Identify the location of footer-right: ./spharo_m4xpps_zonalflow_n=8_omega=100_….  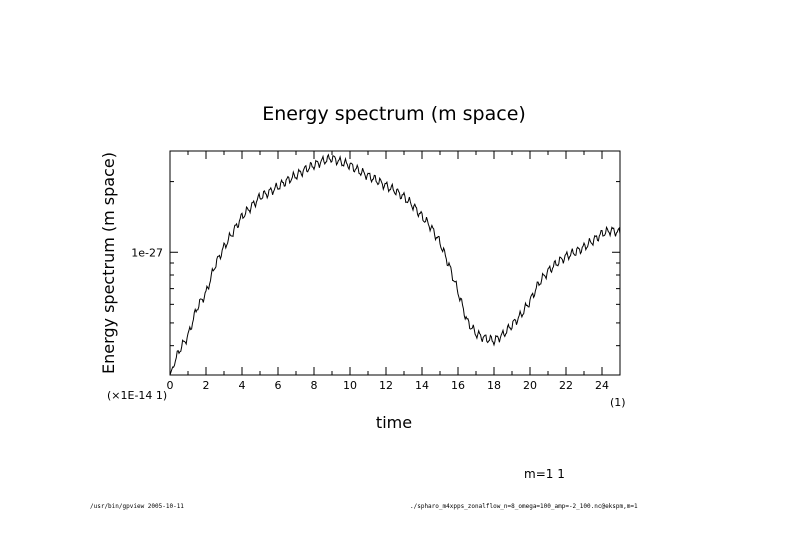
(524, 506).